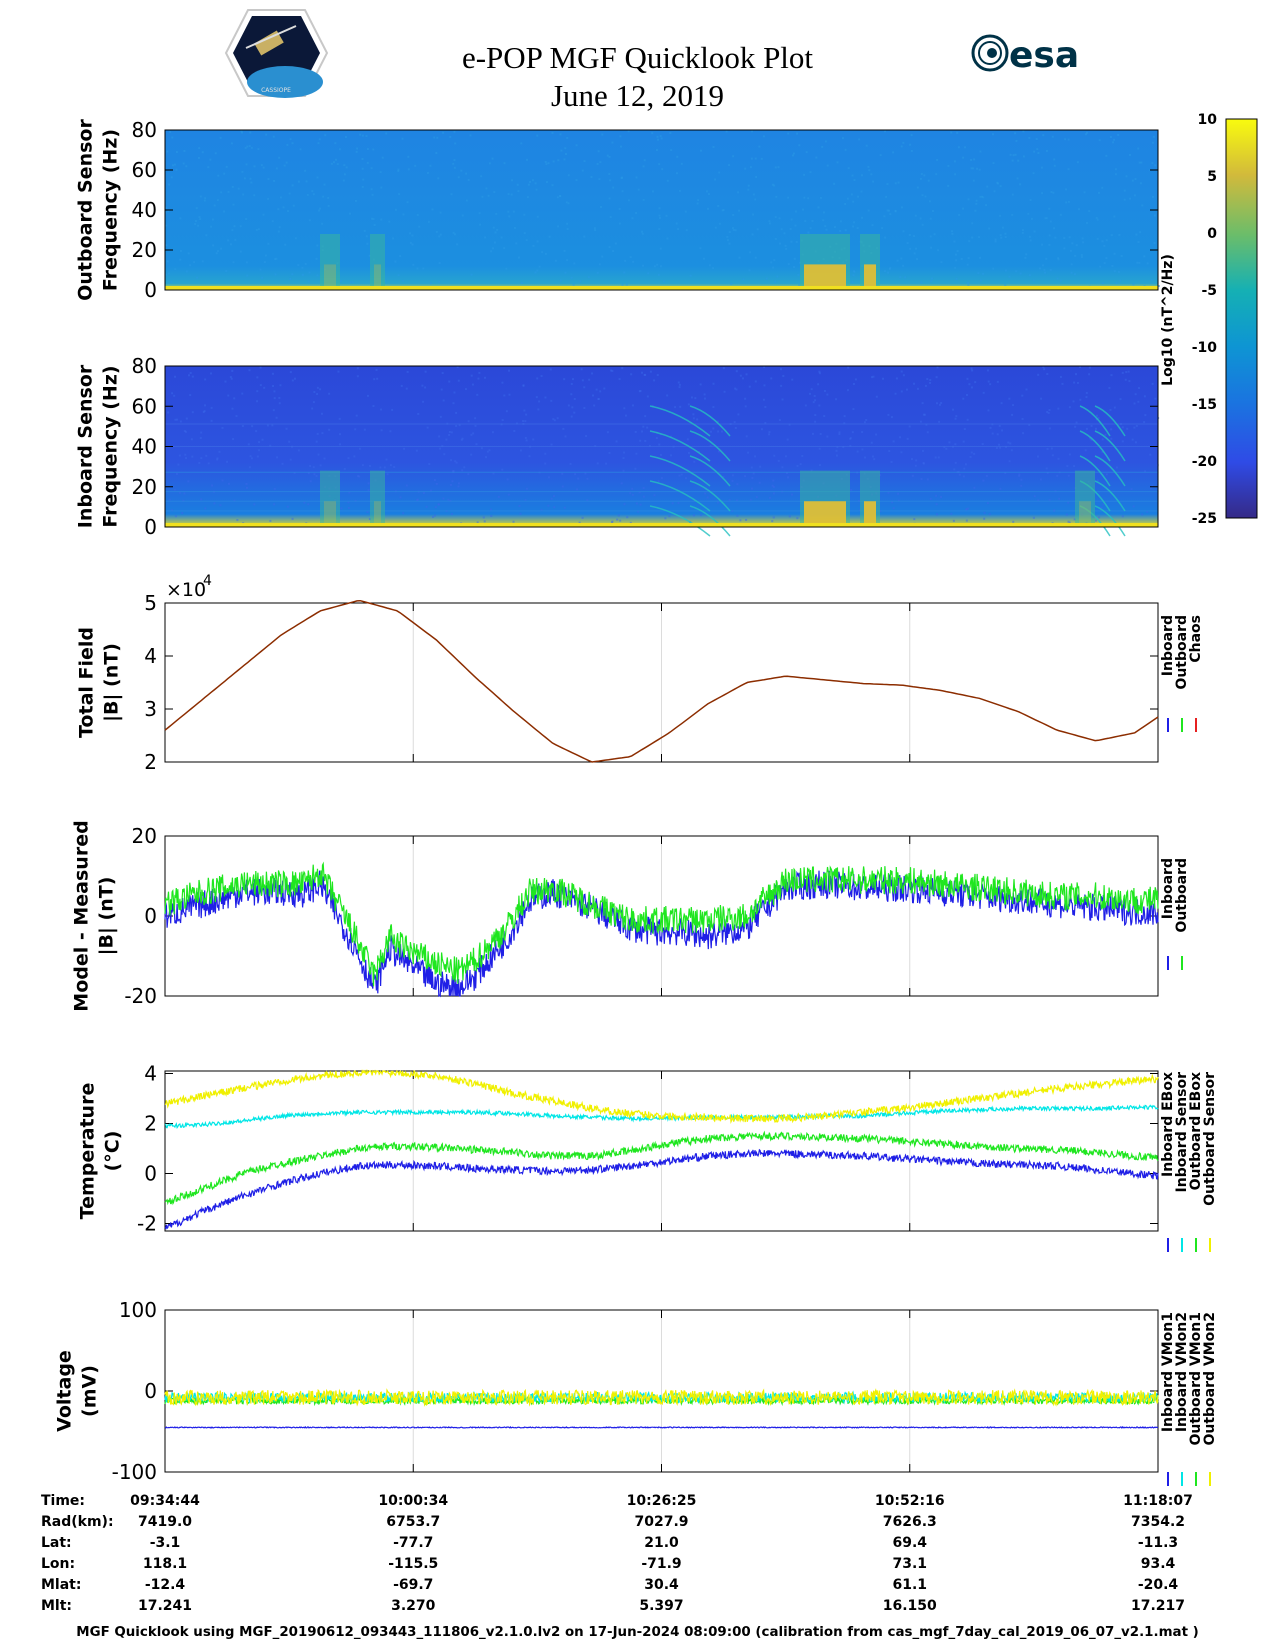  What do you see at coordinates (825, 277) in the screenshot?
I see `outboard-spectrogram-burst-core` at bounding box center [825, 277].